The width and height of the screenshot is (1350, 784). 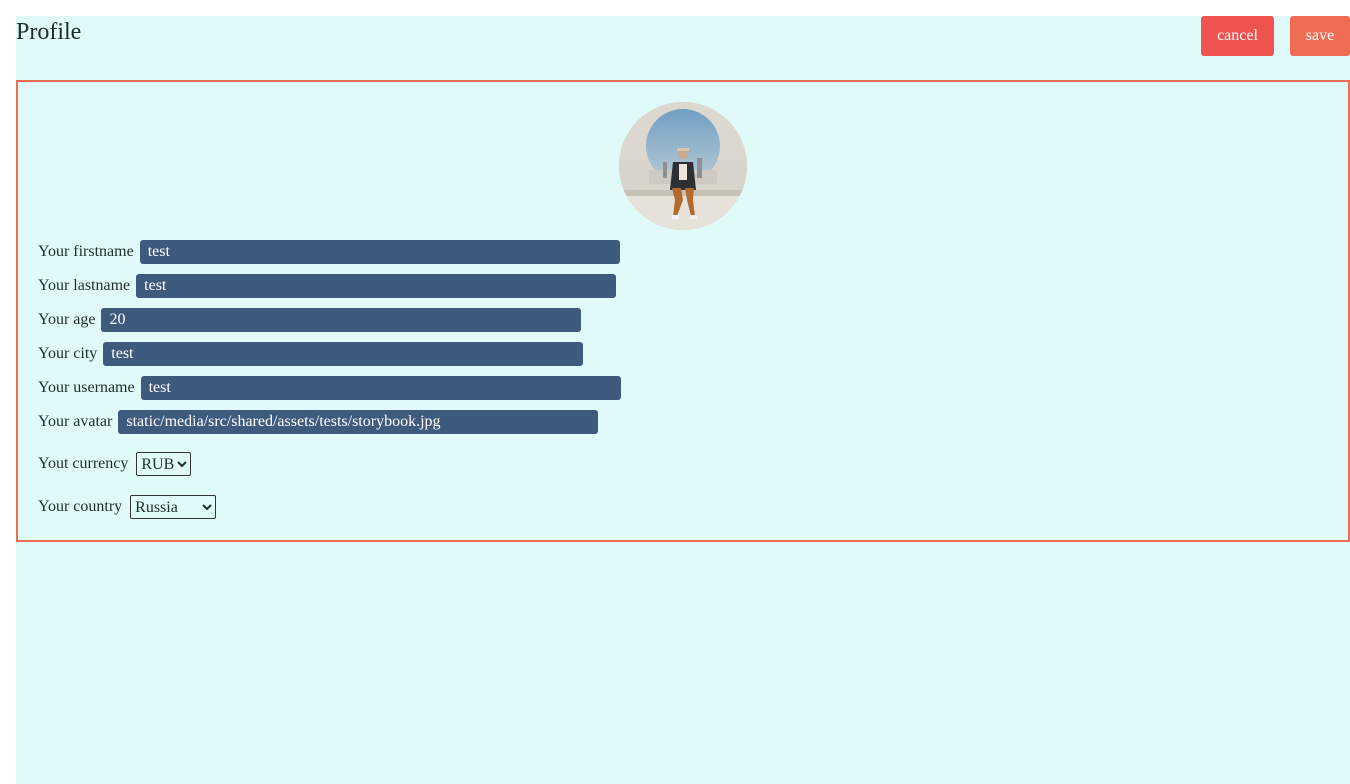 What do you see at coordinates (49, 32) in the screenshot?
I see `page-title: Profile` at bounding box center [49, 32].